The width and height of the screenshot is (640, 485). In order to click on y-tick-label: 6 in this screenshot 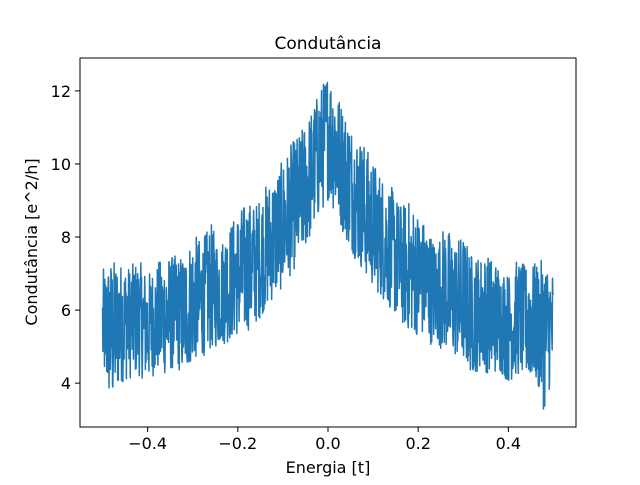, I will do `click(66, 310)`.